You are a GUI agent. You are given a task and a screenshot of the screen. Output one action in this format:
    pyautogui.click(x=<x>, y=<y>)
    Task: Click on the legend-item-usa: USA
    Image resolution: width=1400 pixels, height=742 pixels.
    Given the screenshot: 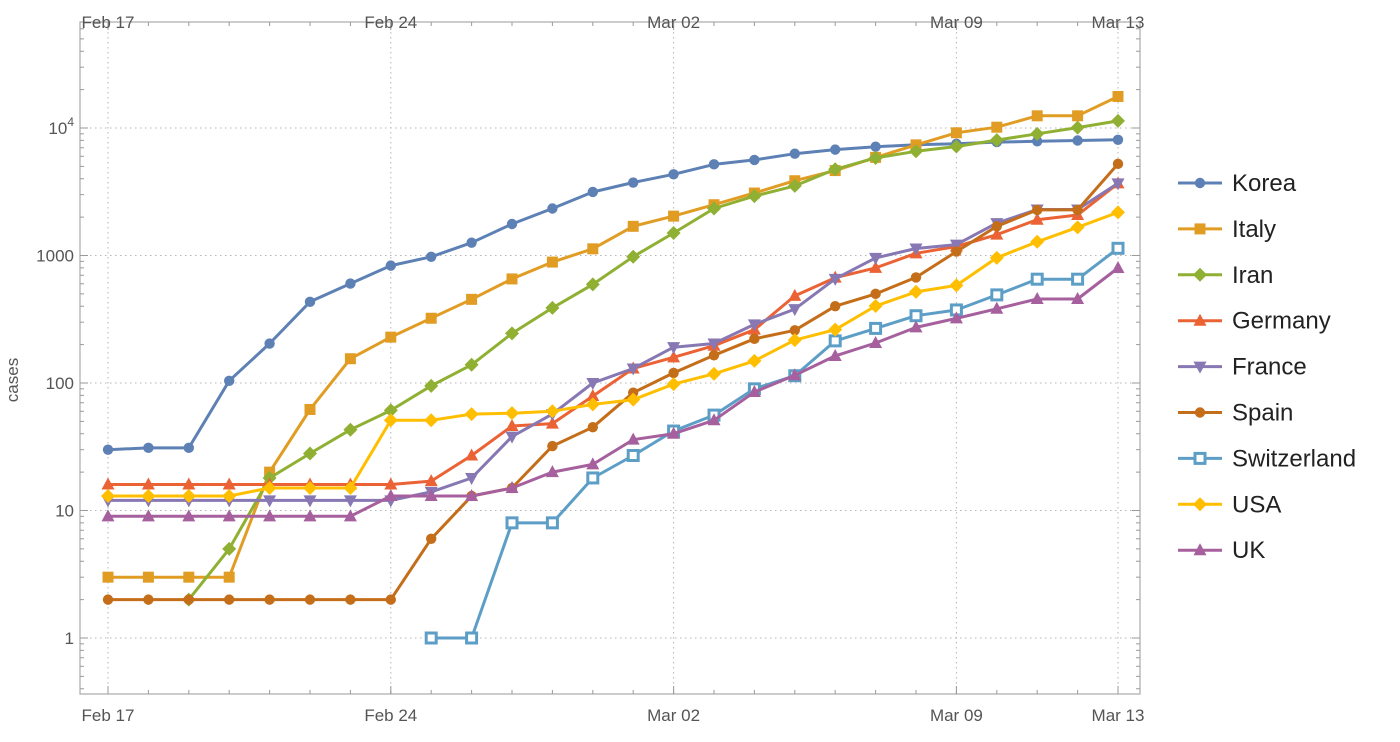 What is the action you would take?
    pyautogui.click(x=1229, y=504)
    